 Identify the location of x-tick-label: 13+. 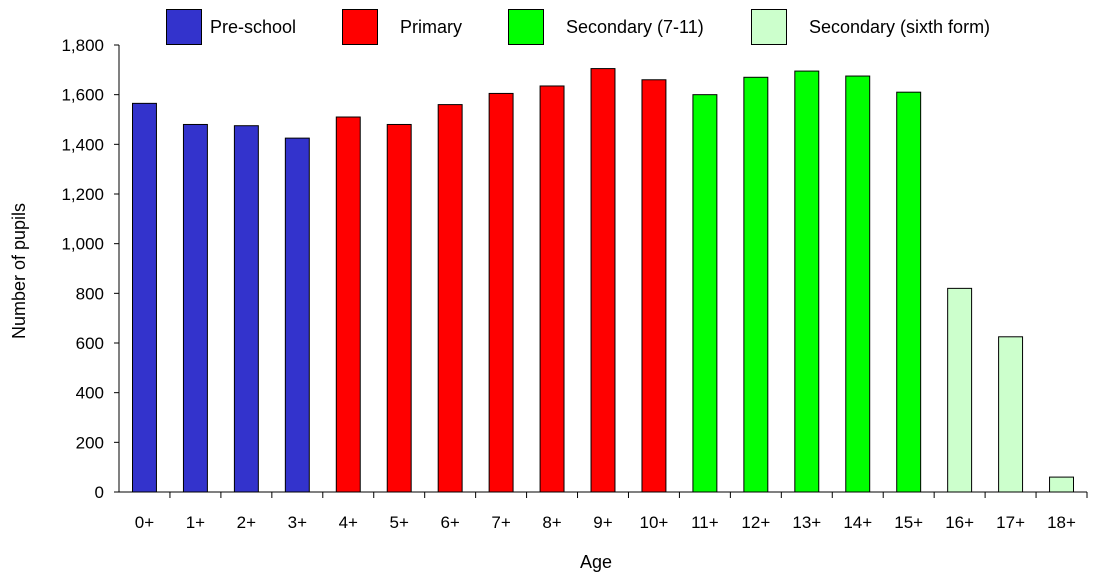
(806, 522).